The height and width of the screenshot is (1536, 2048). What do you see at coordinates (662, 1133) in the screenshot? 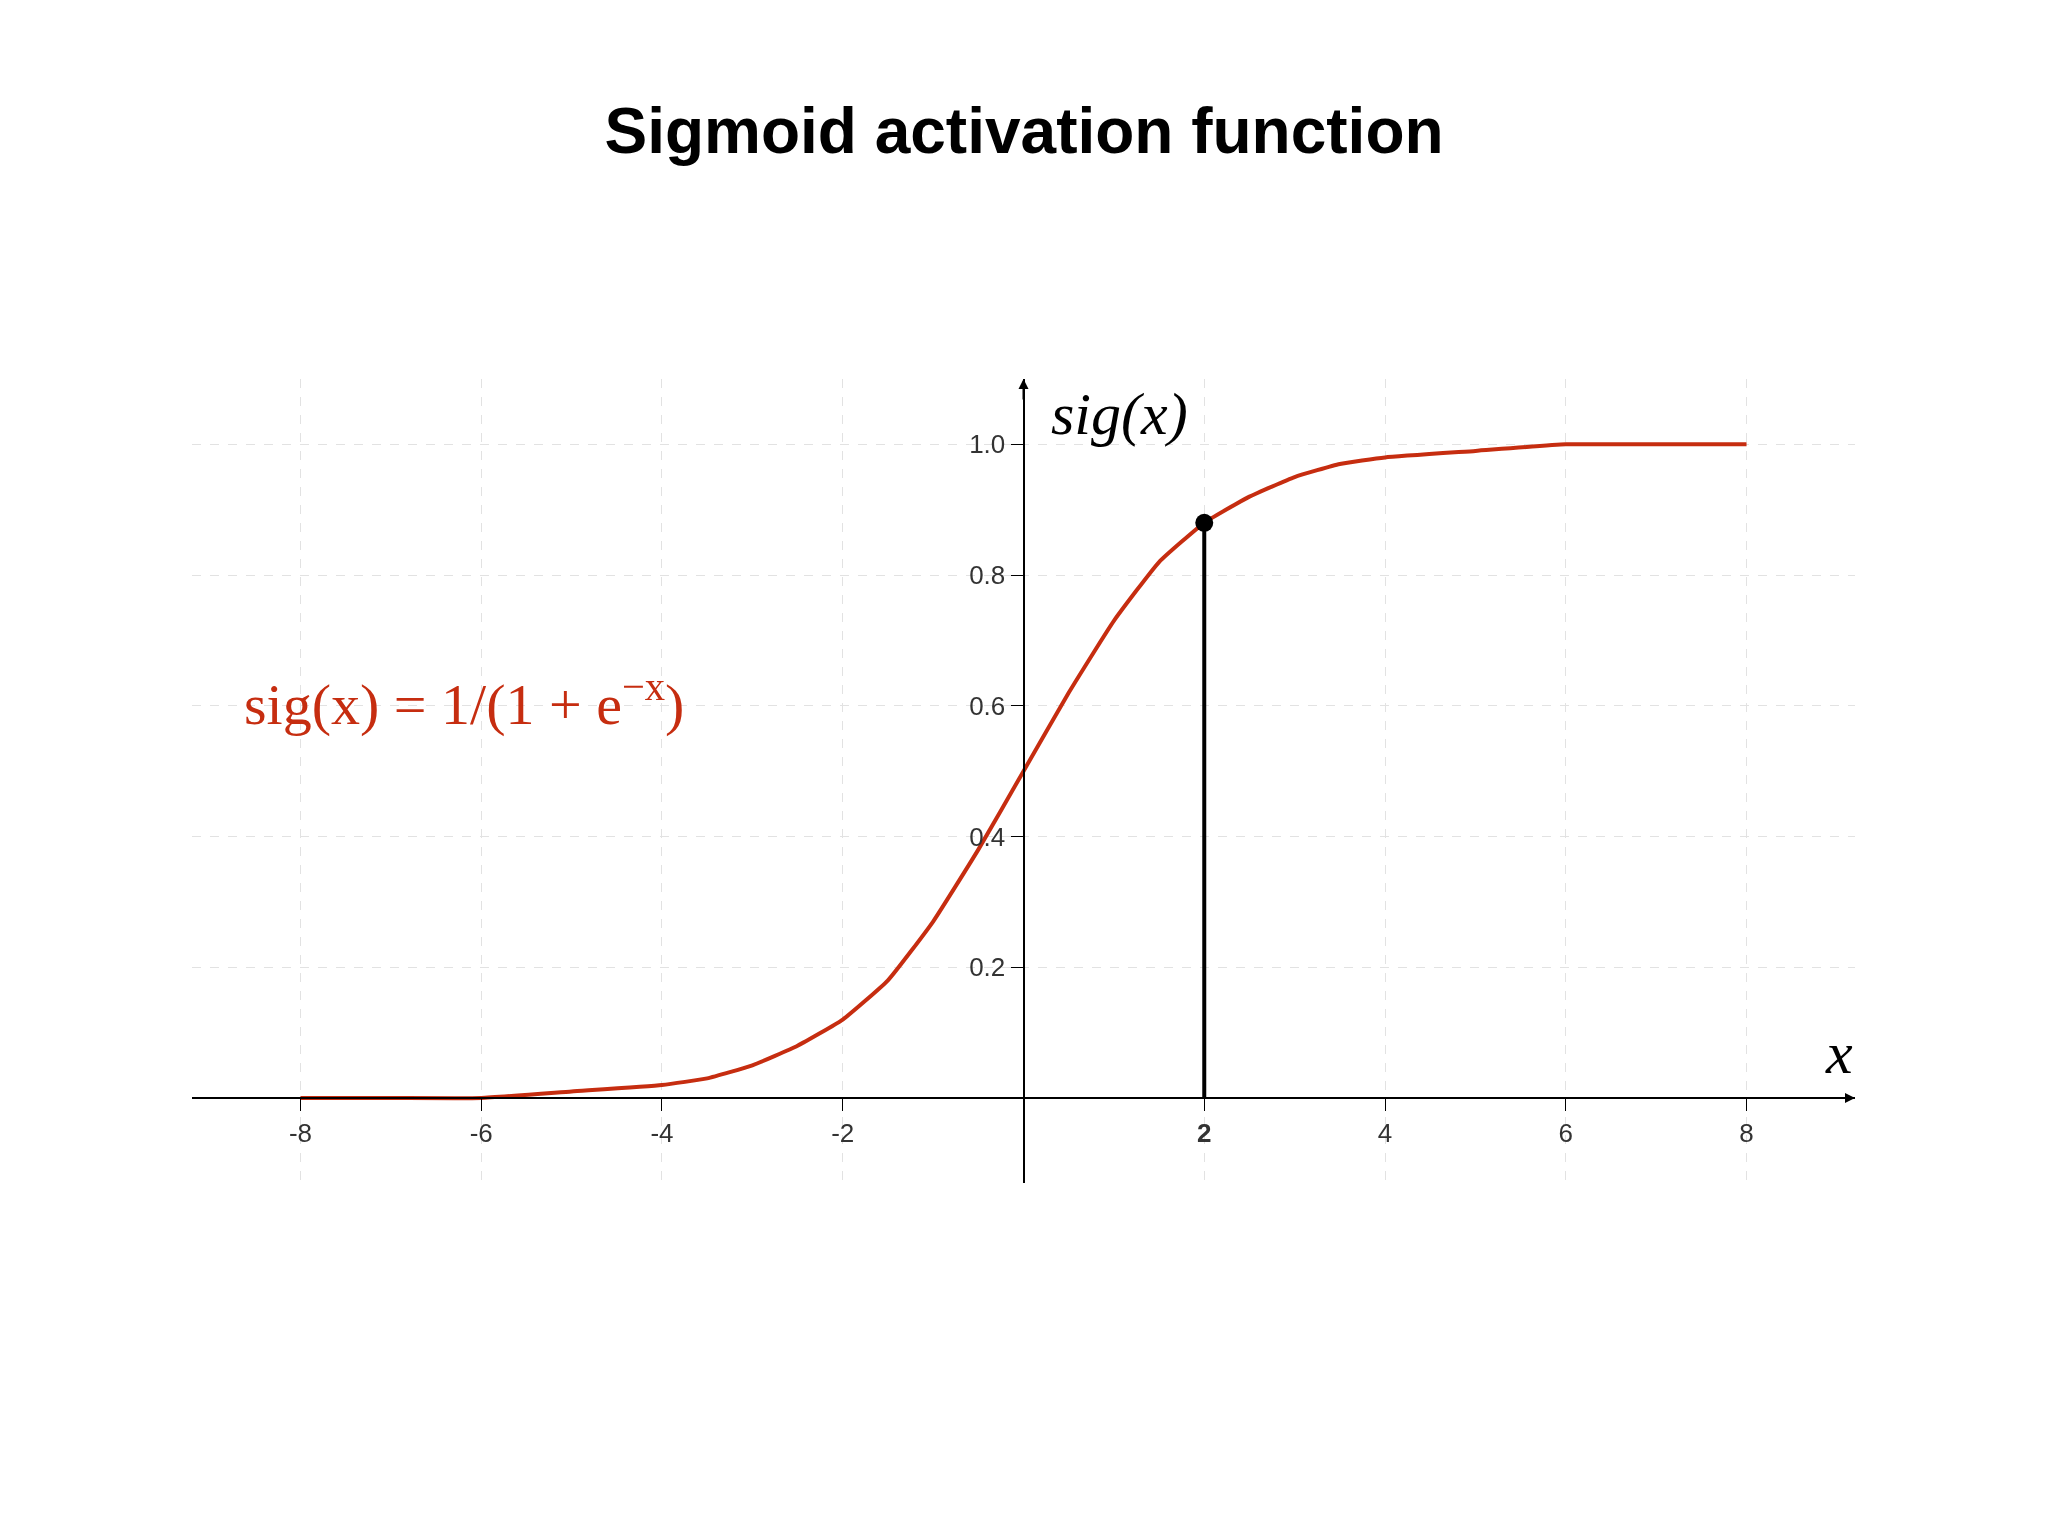
I see `x-tick-label: -4` at bounding box center [662, 1133].